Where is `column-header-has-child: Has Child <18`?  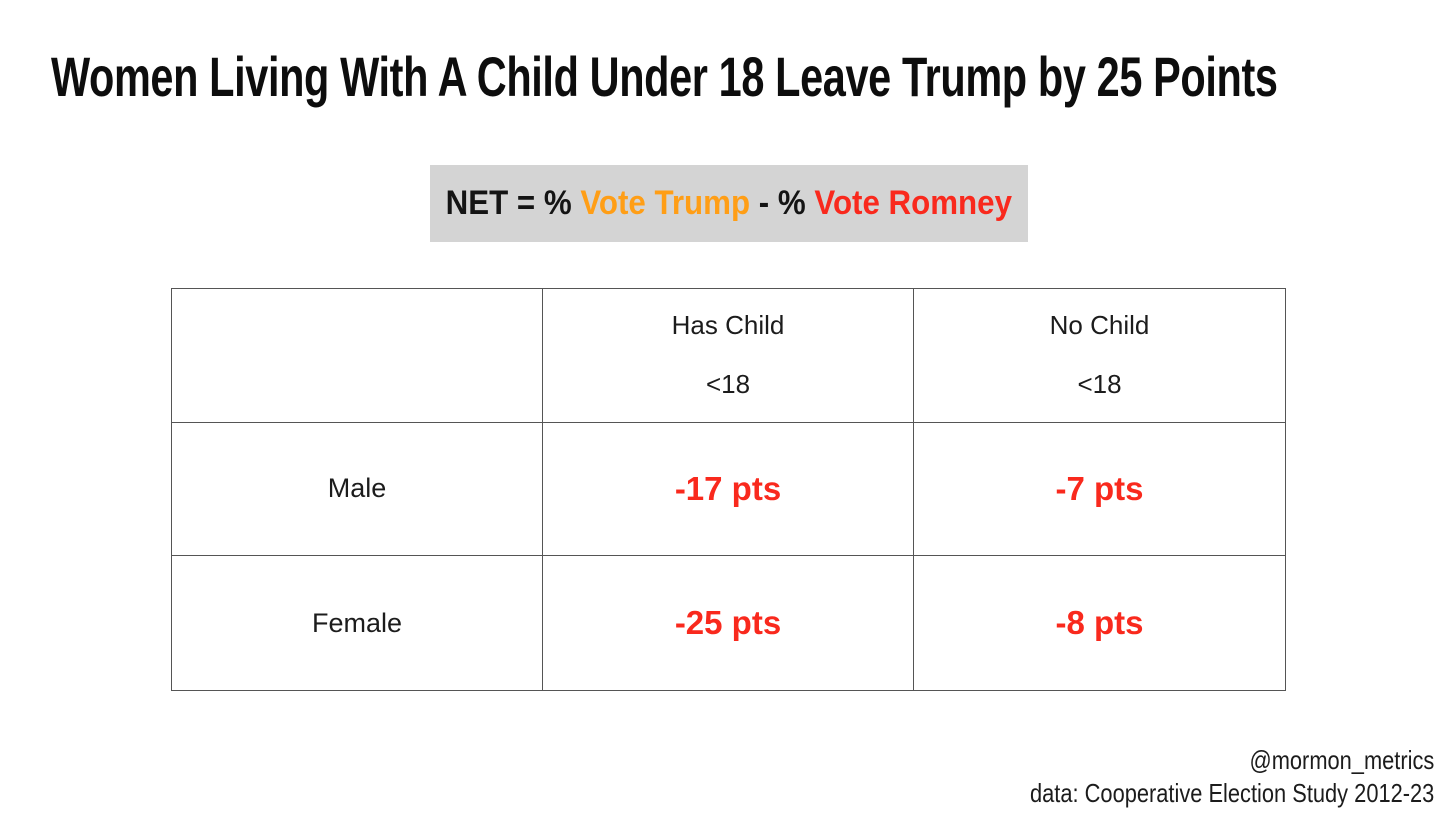
column-header-has-child: Has Child <18 is located at coordinates (728, 356).